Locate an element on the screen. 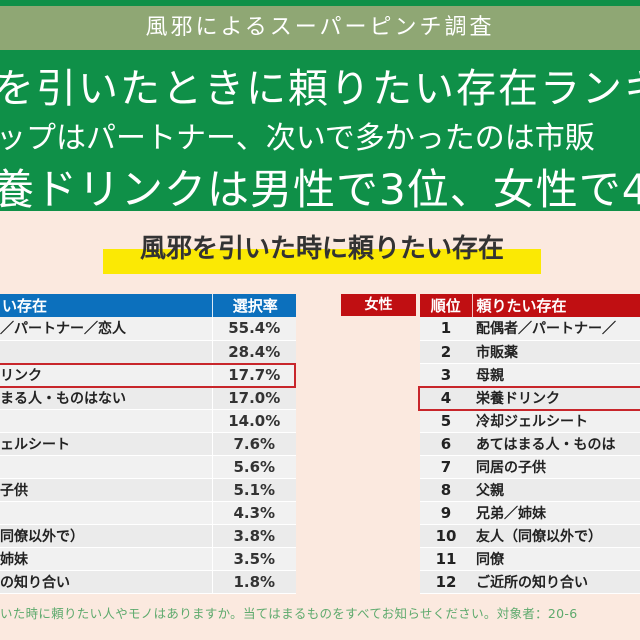 The height and width of the screenshot is (640, 640). row-item: 姉妹 is located at coordinates (106, 559).